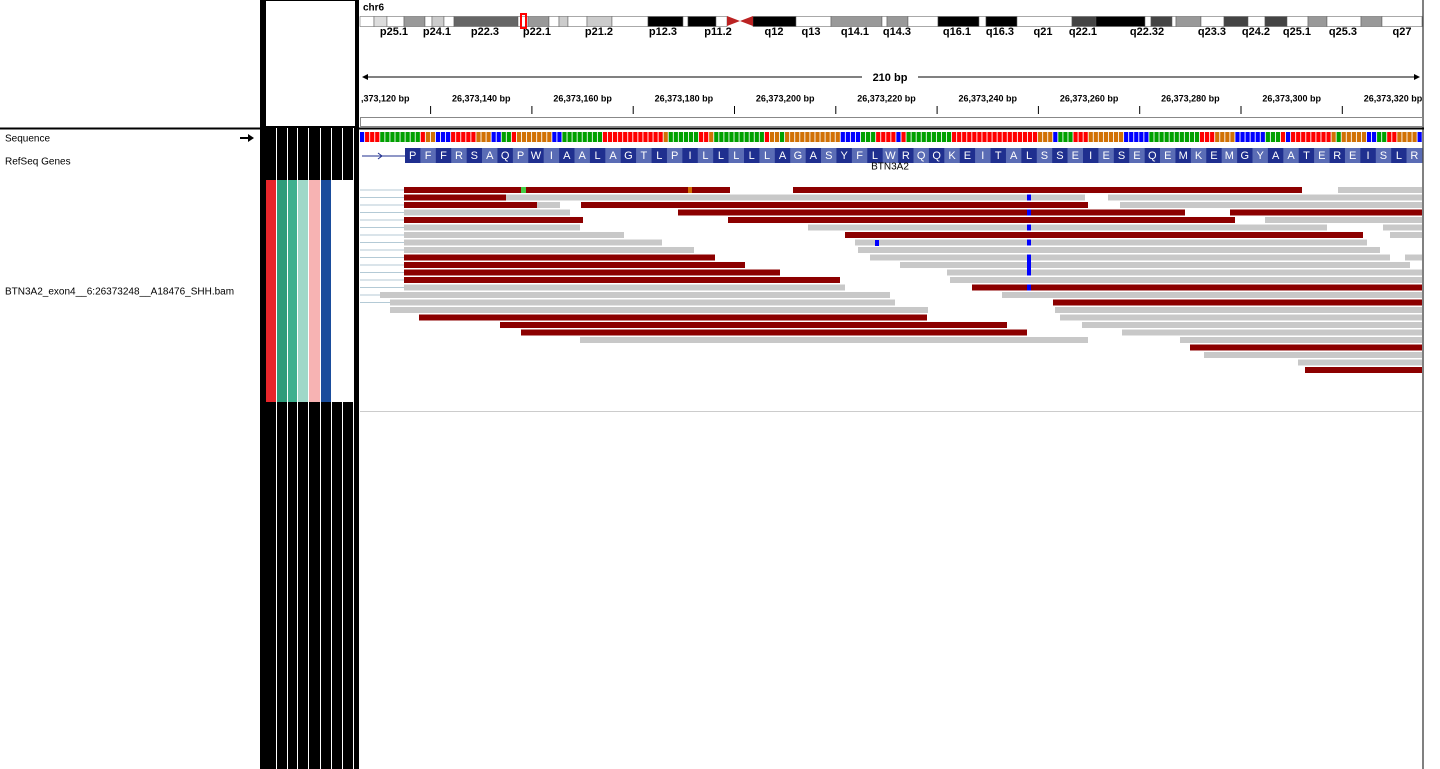  Describe the element at coordinates (27, 139) in the screenshot. I see `track-name: Sequence` at that location.